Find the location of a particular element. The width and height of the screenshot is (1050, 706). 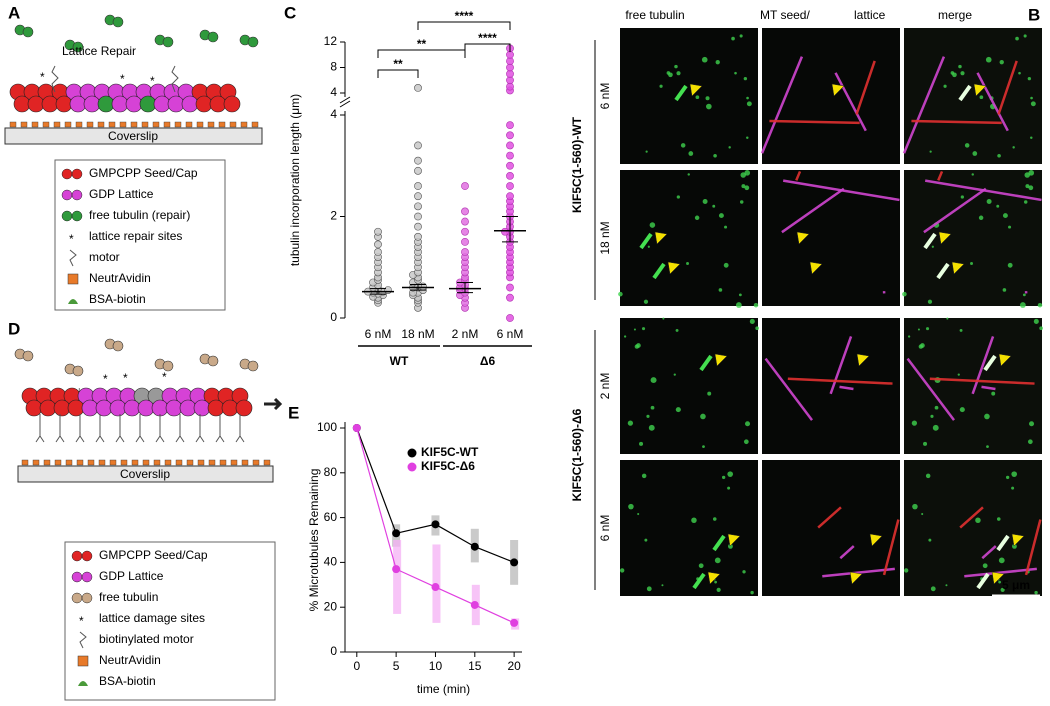

group-label: Δ6 is located at coordinates (488, 361).